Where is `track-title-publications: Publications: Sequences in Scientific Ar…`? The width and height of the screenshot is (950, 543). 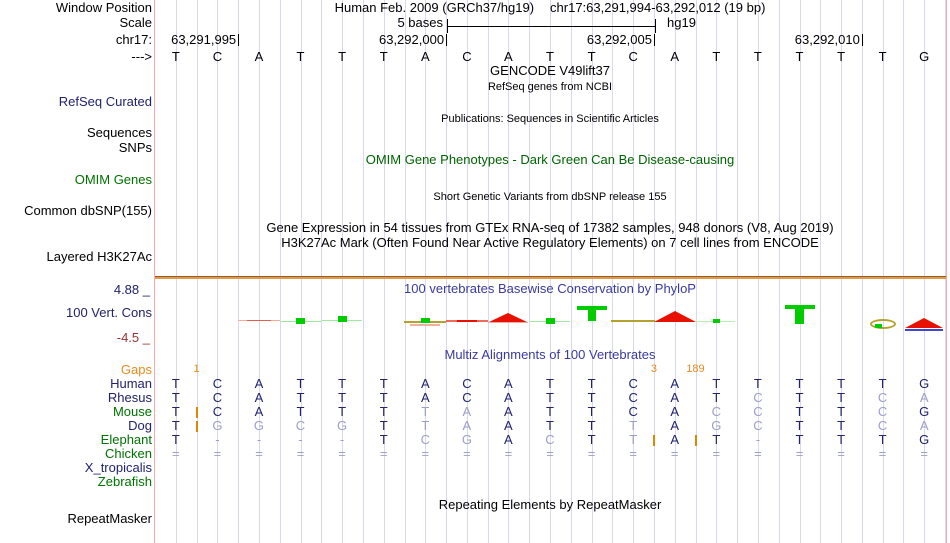 track-title-publications: Publications: Sequences in Scientific Ar… is located at coordinates (550, 119).